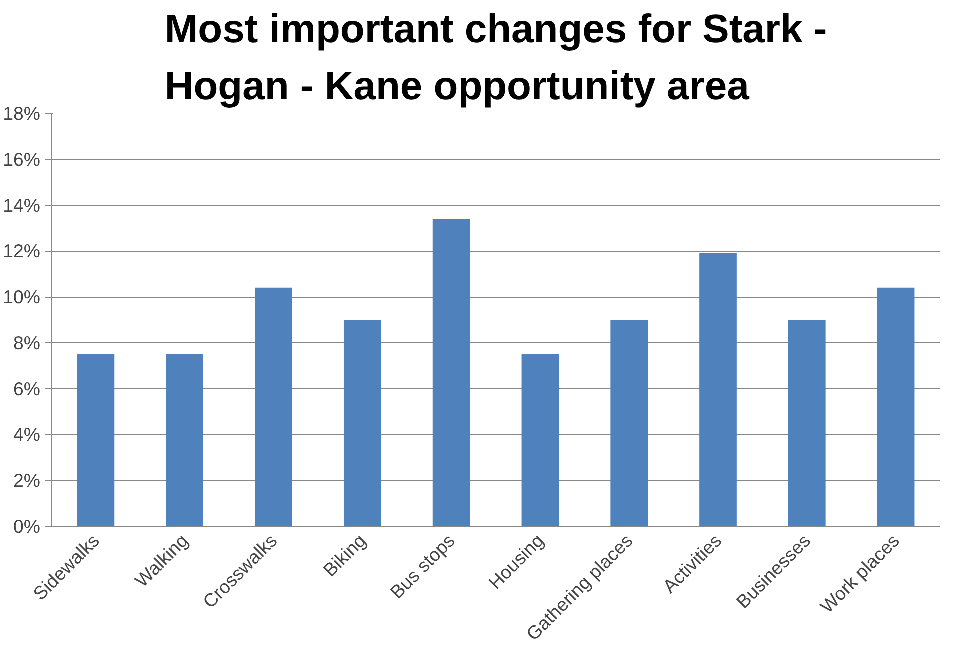 The image size is (970, 664). I want to click on y-tick-label: 16%, so click(22, 159).